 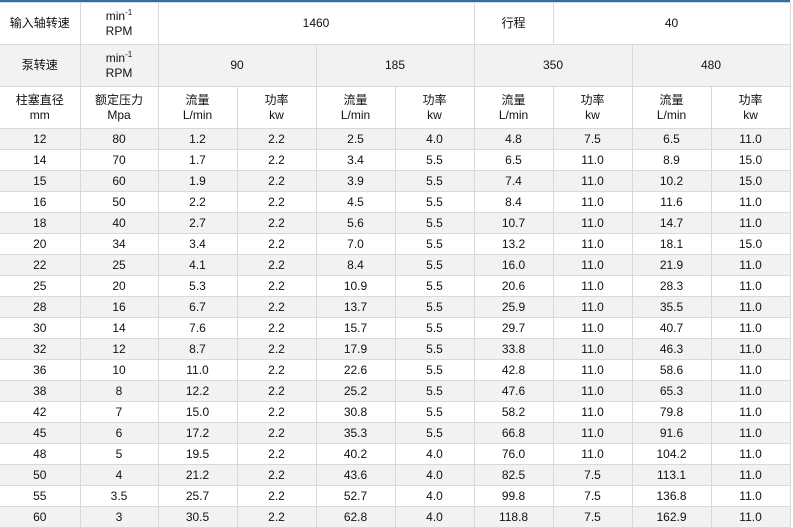 What do you see at coordinates (355, 454) in the screenshot?
I see `flow-cell: 40.2` at bounding box center [355, 454].